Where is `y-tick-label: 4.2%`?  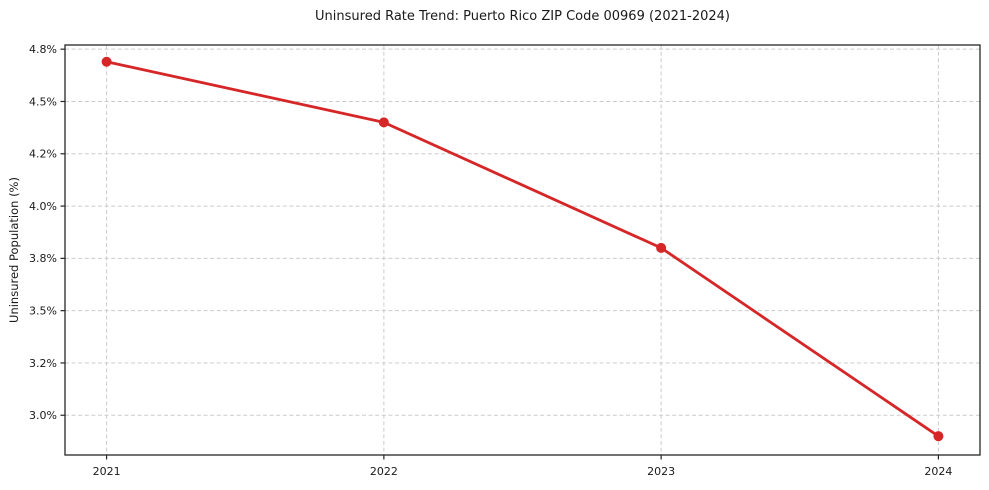
y-tick-label: 4.2% is located at coordinates (43, 154).